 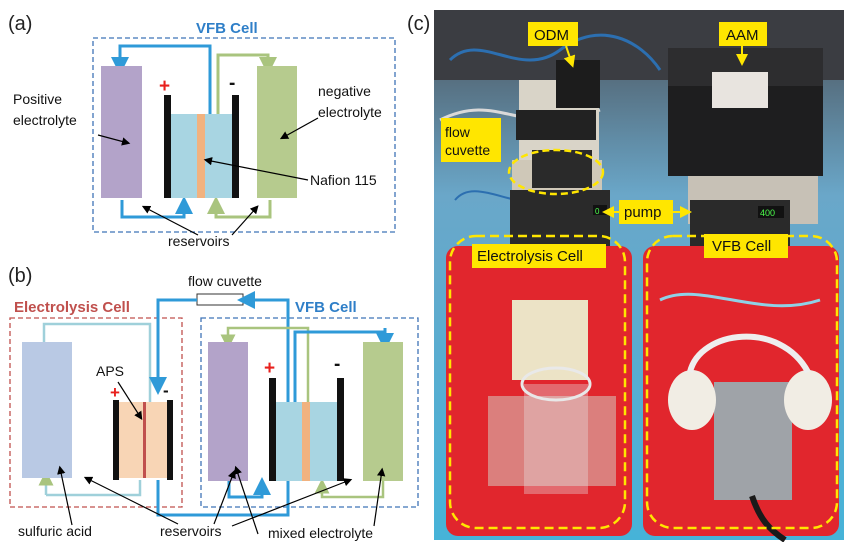 What do you see at coordinates (740, 90) in the screenshot?
I see `photo-aam-screen` at bounding box center [740, 90].